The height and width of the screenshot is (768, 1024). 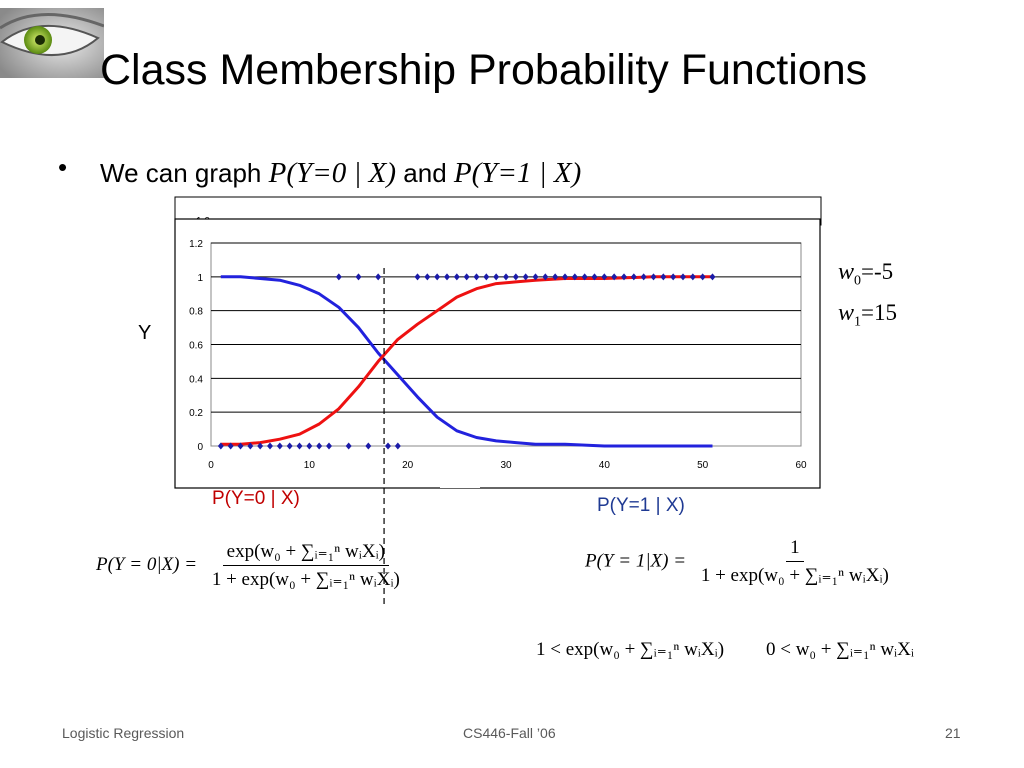 I want to click on w1-subscript: 1, so click(x=858, y=322).